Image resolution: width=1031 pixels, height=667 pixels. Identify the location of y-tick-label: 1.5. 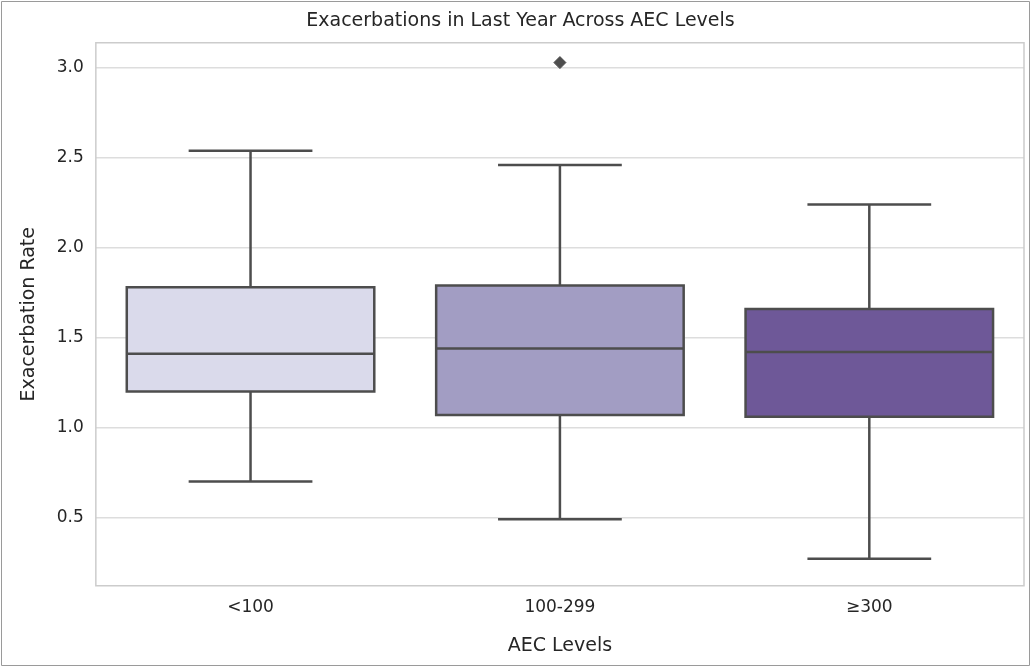
(70, 336).